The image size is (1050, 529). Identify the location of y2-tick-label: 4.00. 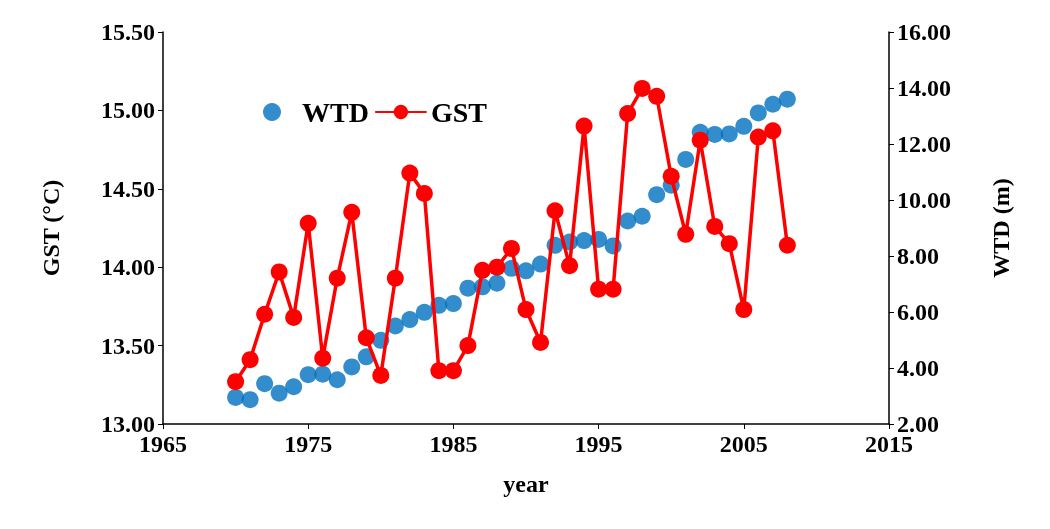
(918, 368).